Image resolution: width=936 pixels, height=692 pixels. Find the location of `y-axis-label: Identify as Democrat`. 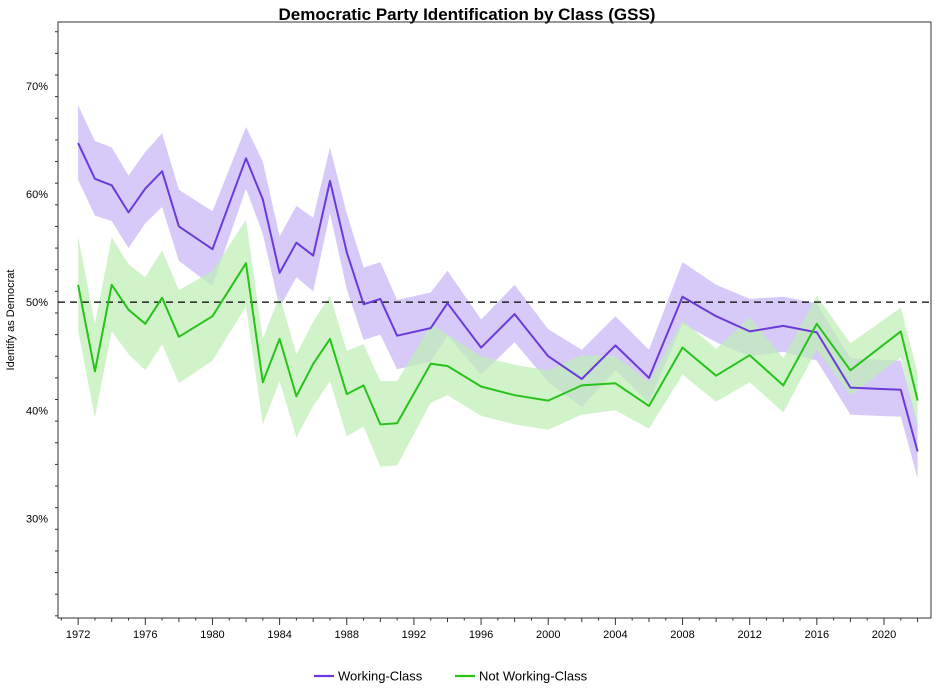

y-axis-label: Identify as Democrat is located at coordinates (11, 320).